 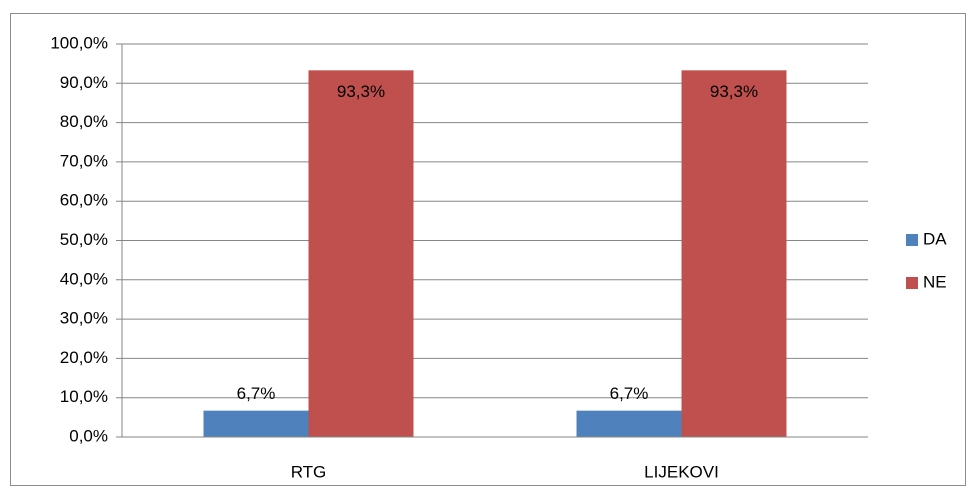 What do you see at coordinates (84, 121) in the screenshot?
I see `y-tick-label: 80,0%` at bounding box center [84, 121].